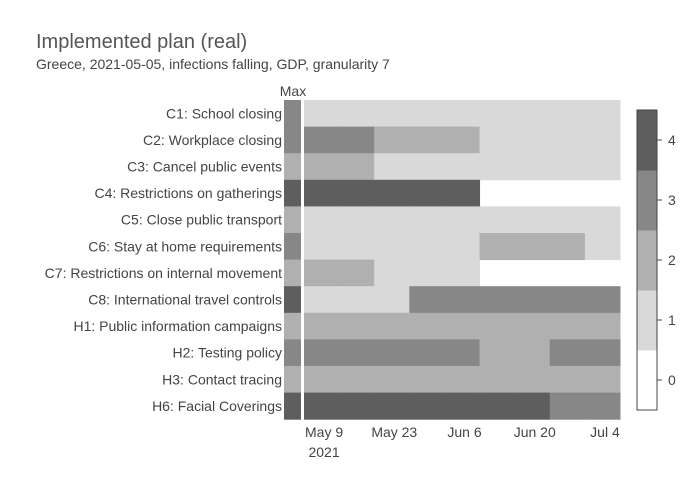  Describe the element at coordinates (185, 246) in the screenshot. I see `policy-label: C6: Stay at home requirements` at that location.